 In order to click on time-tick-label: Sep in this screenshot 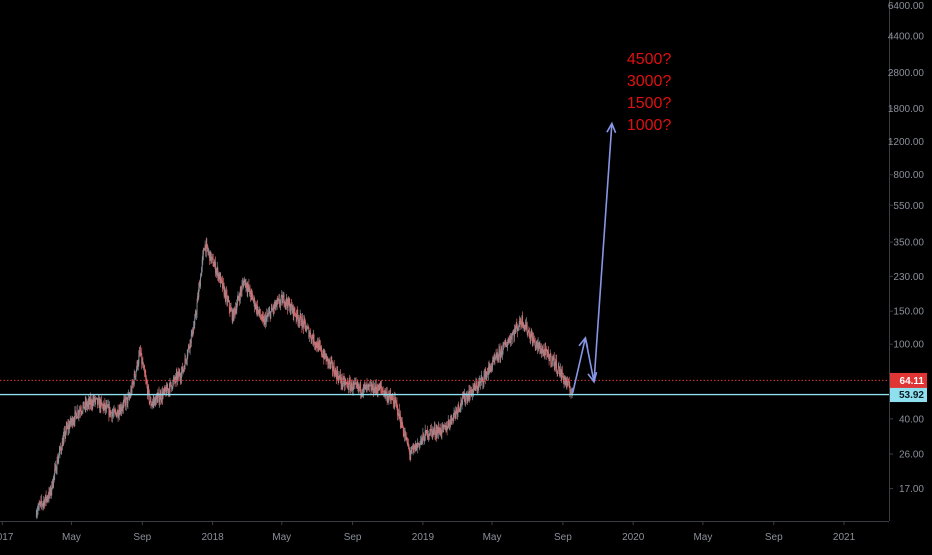, I will do `click(774, 537)`.